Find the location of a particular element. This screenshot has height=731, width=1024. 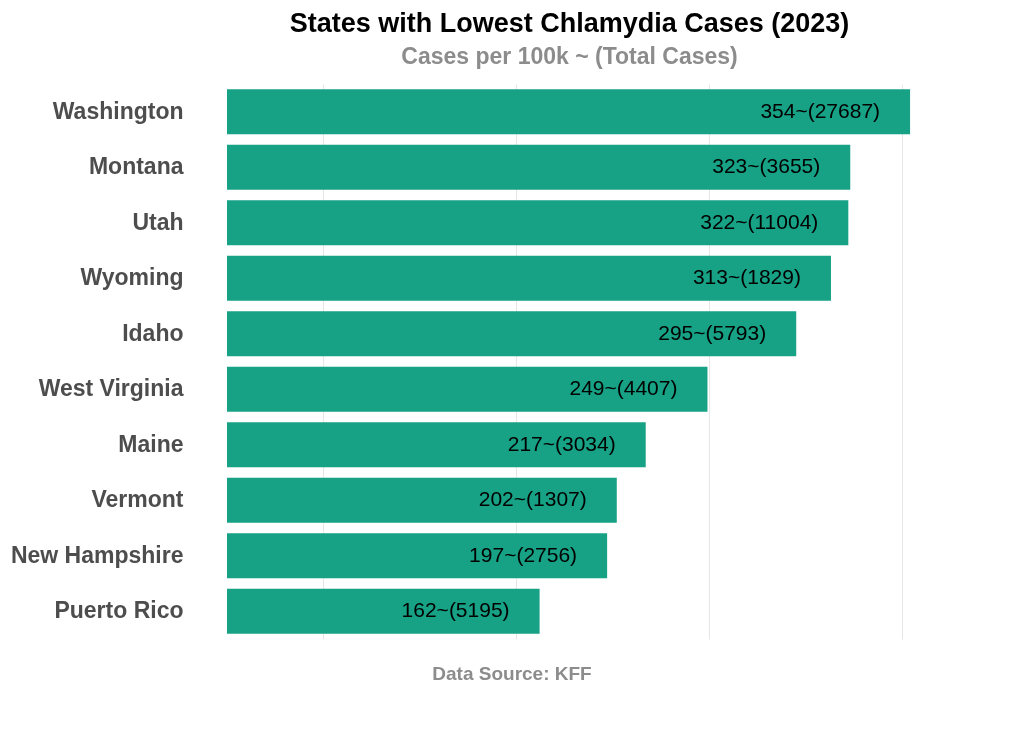

data-label: 313~(1829) is located at coordinates (746, 277).